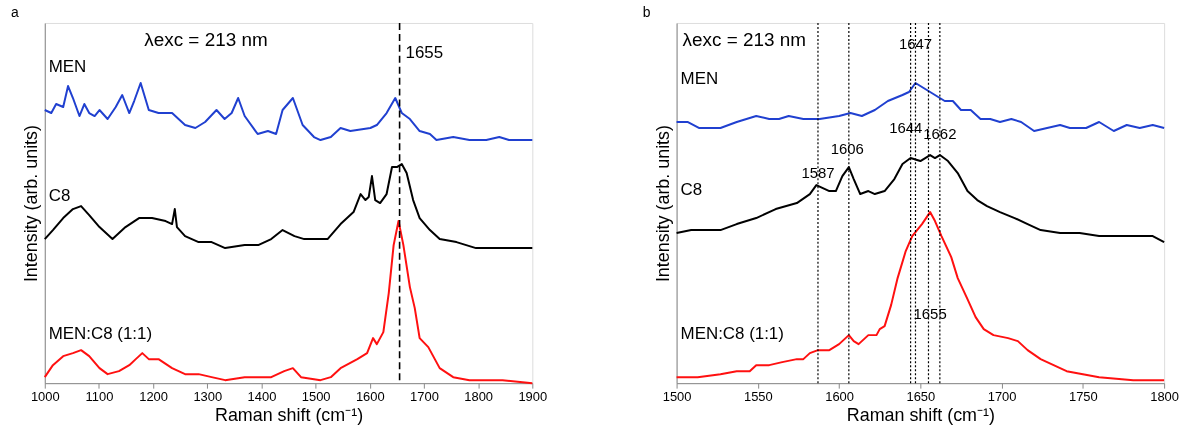 The height and width of the screenshot is (441, 1189). I want to click on chart-title: b, so click(646, 12).